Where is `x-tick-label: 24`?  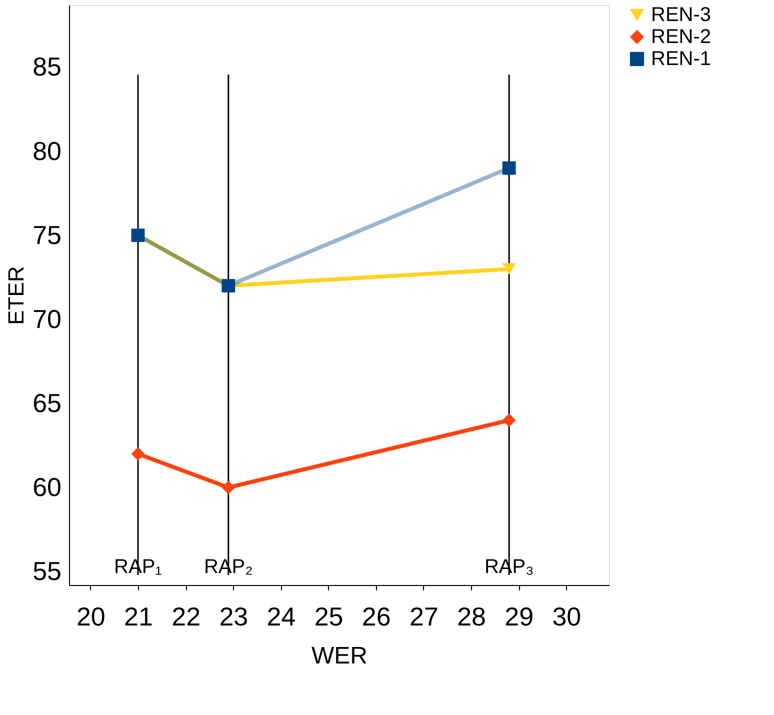
x-tick-label: 24 is located at coordinates (281, 617).